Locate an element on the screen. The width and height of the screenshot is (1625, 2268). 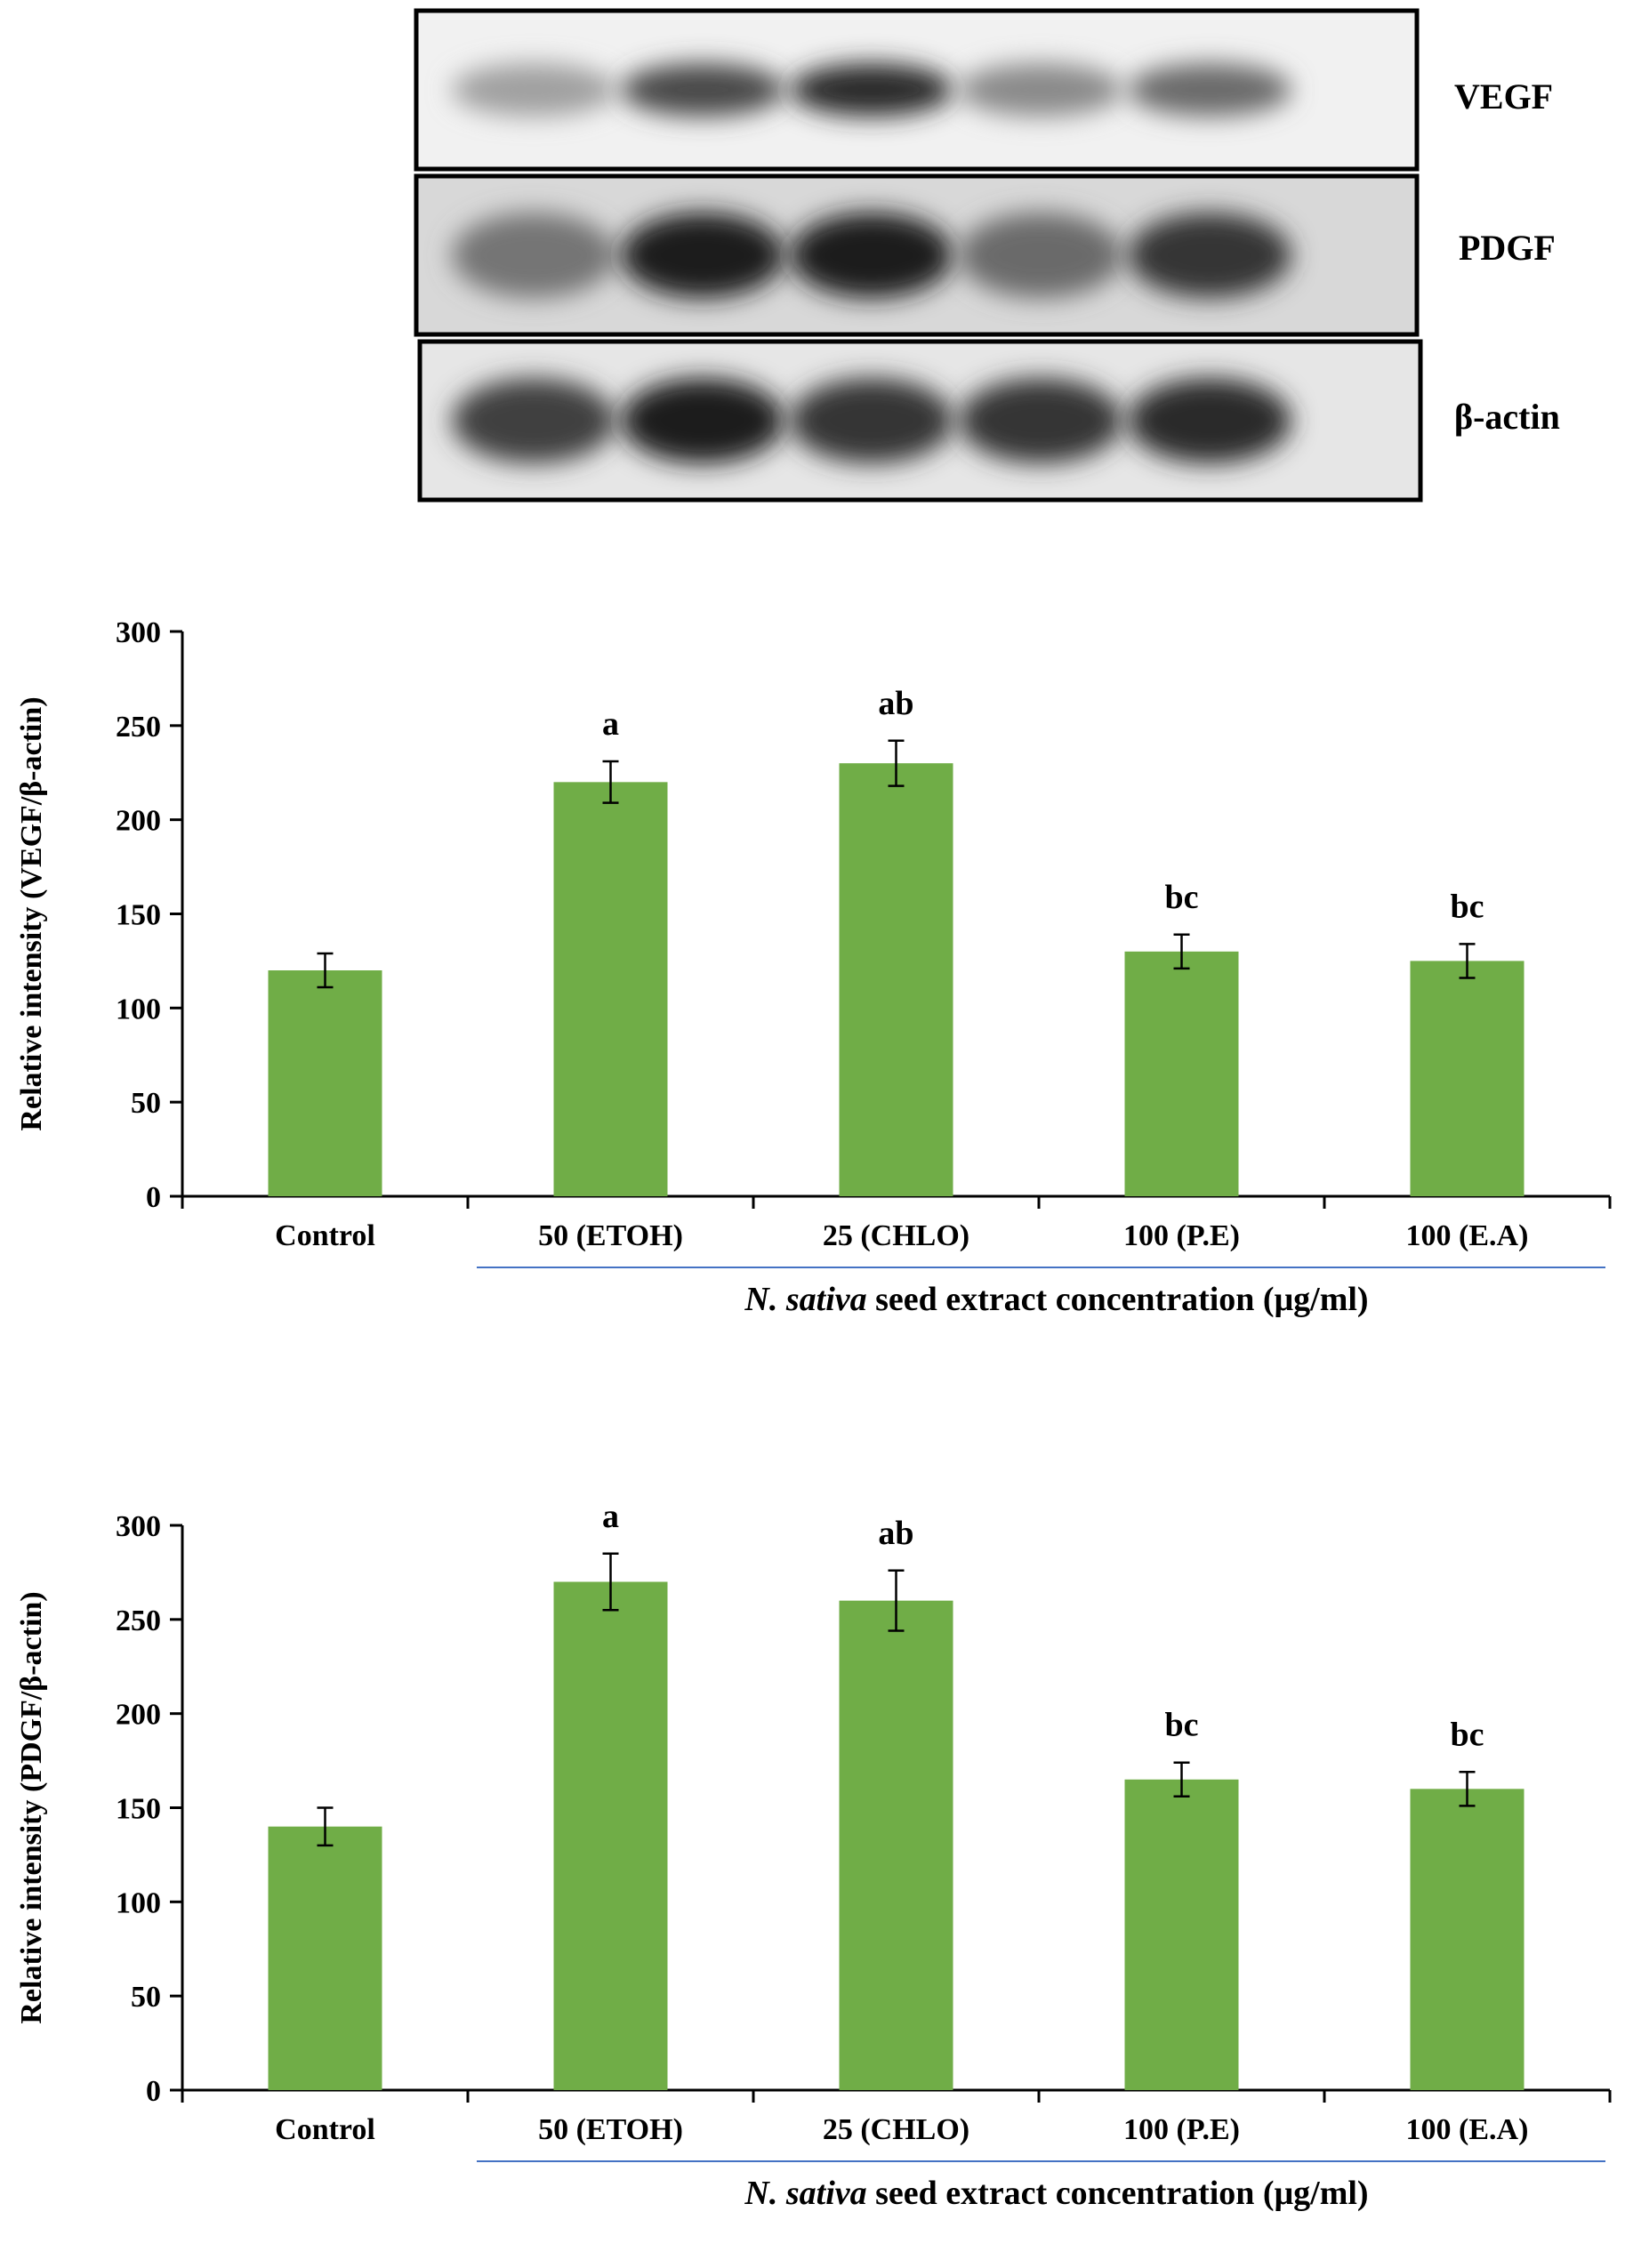
blot-row-2: PDGF is located at coordinates (985, 255).